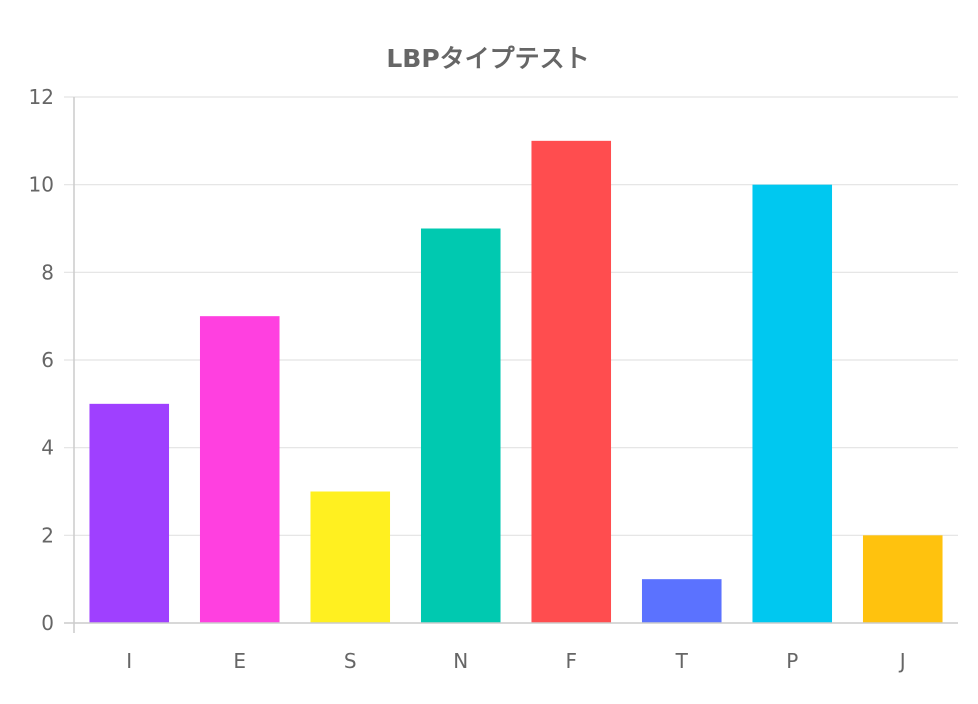 This screenshot has height=704, width=978. I want to click on bar-i, so click(129, 513).